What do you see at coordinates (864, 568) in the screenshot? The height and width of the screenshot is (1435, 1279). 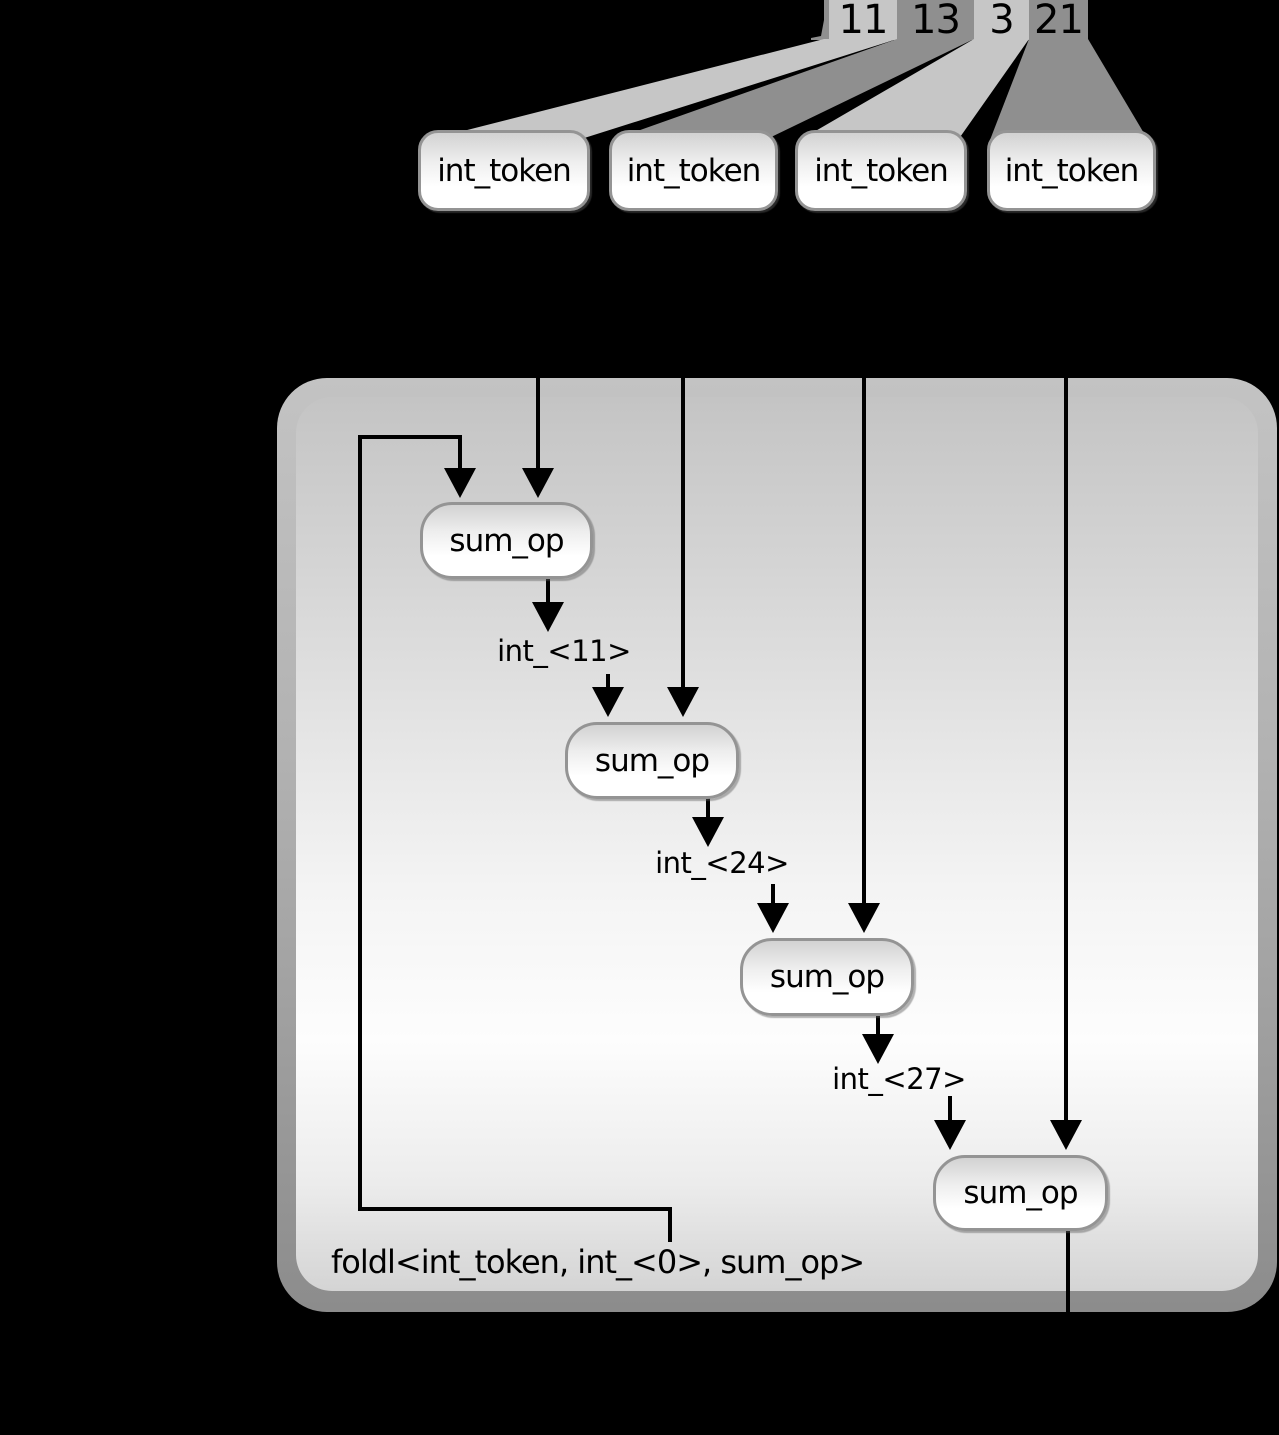 I see `edge-token3-to-sumop3` at bounding box center [864, 568].